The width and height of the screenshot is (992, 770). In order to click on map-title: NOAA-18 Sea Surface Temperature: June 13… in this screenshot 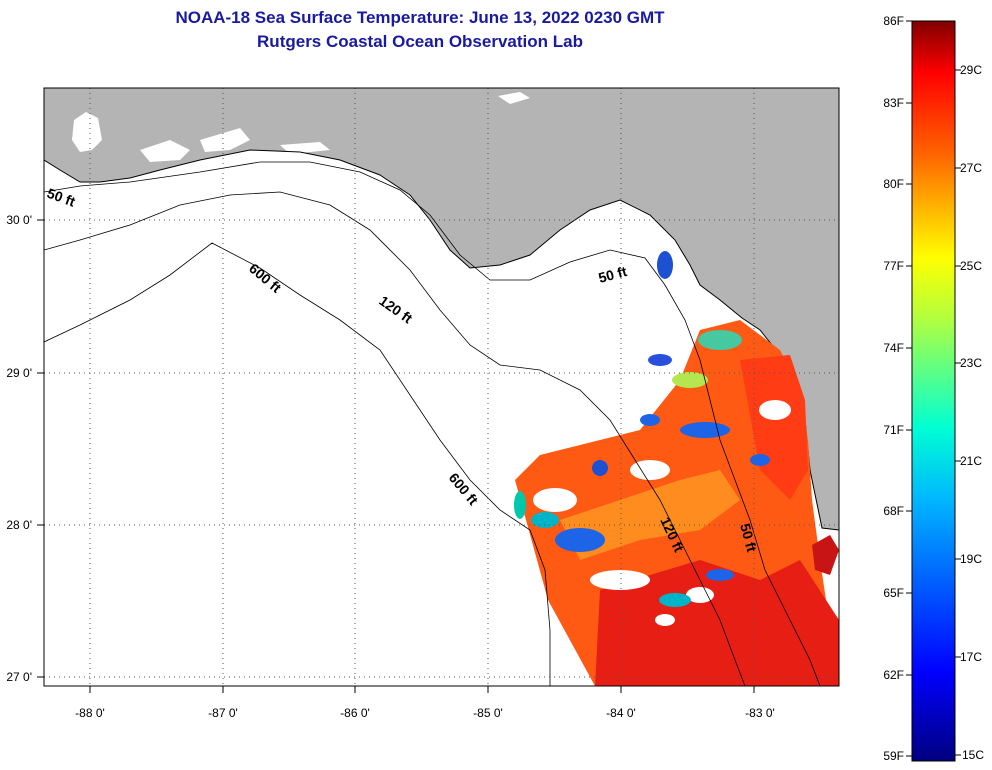, I will do `click(420, 17)`.